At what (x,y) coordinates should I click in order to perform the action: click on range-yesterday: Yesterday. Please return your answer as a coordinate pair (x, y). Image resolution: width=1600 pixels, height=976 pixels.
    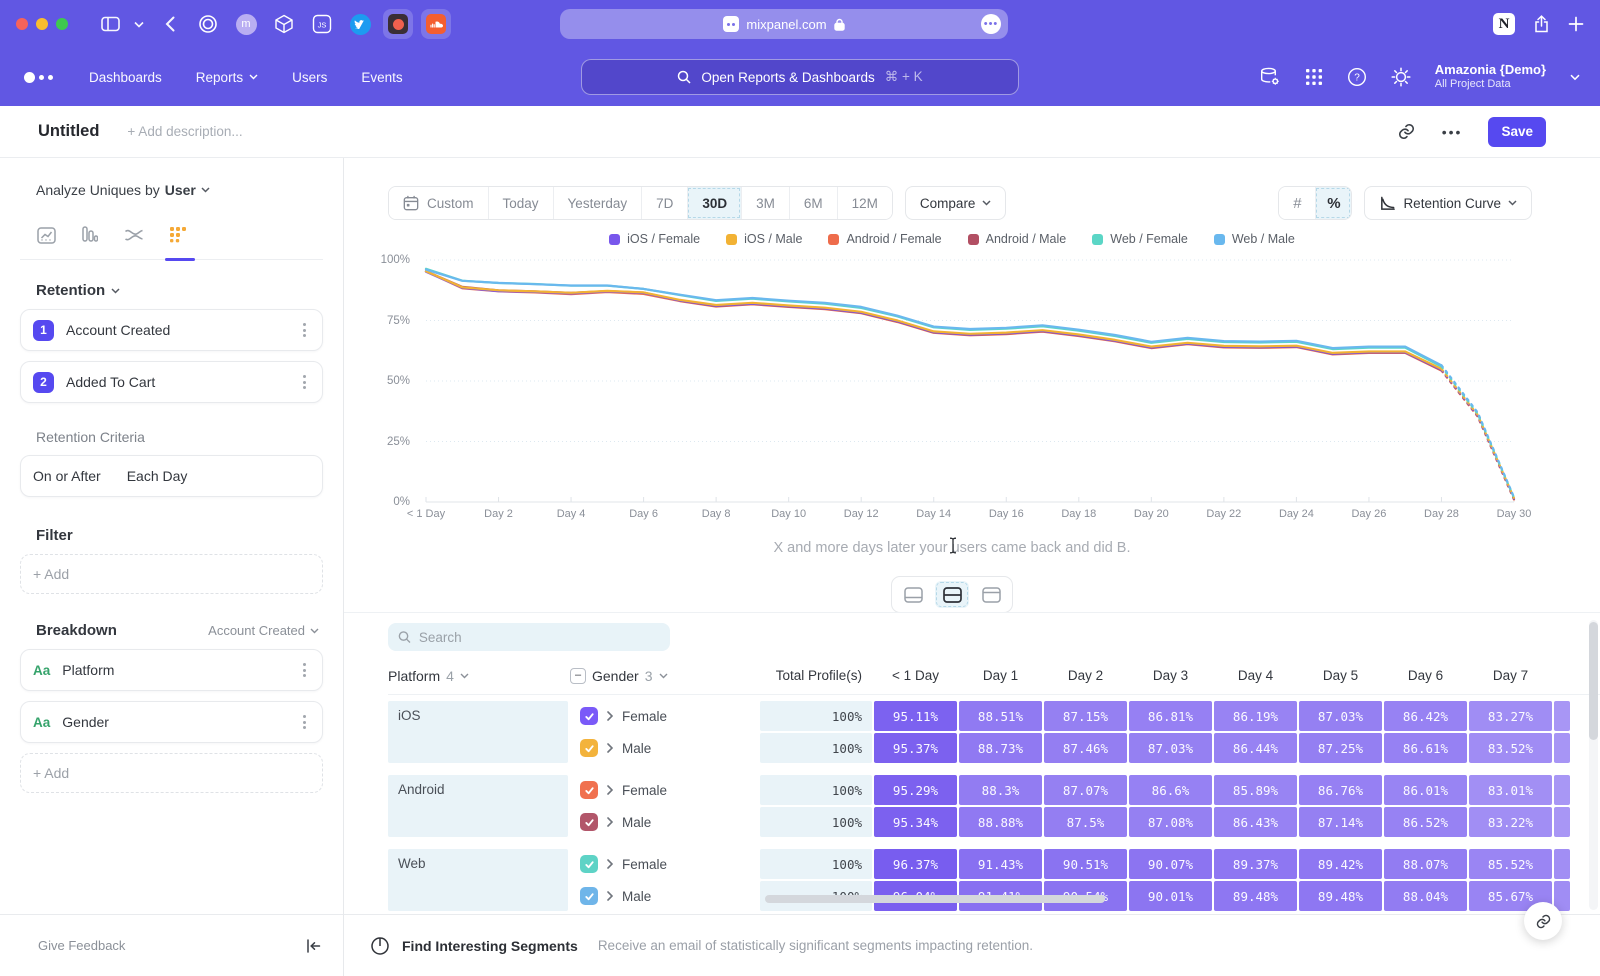
    Looking at the image, I should click on (597, 203).